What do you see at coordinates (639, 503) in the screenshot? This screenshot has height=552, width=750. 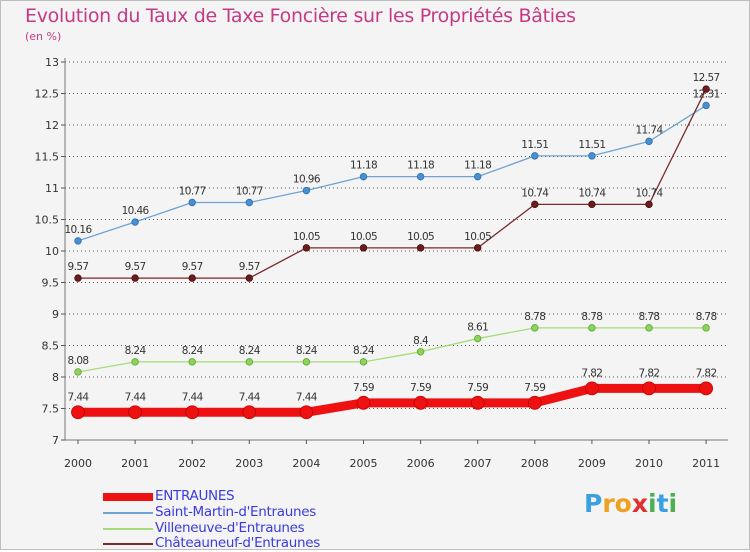 I see `logo-letter: x` at bounding box center [639, 503].